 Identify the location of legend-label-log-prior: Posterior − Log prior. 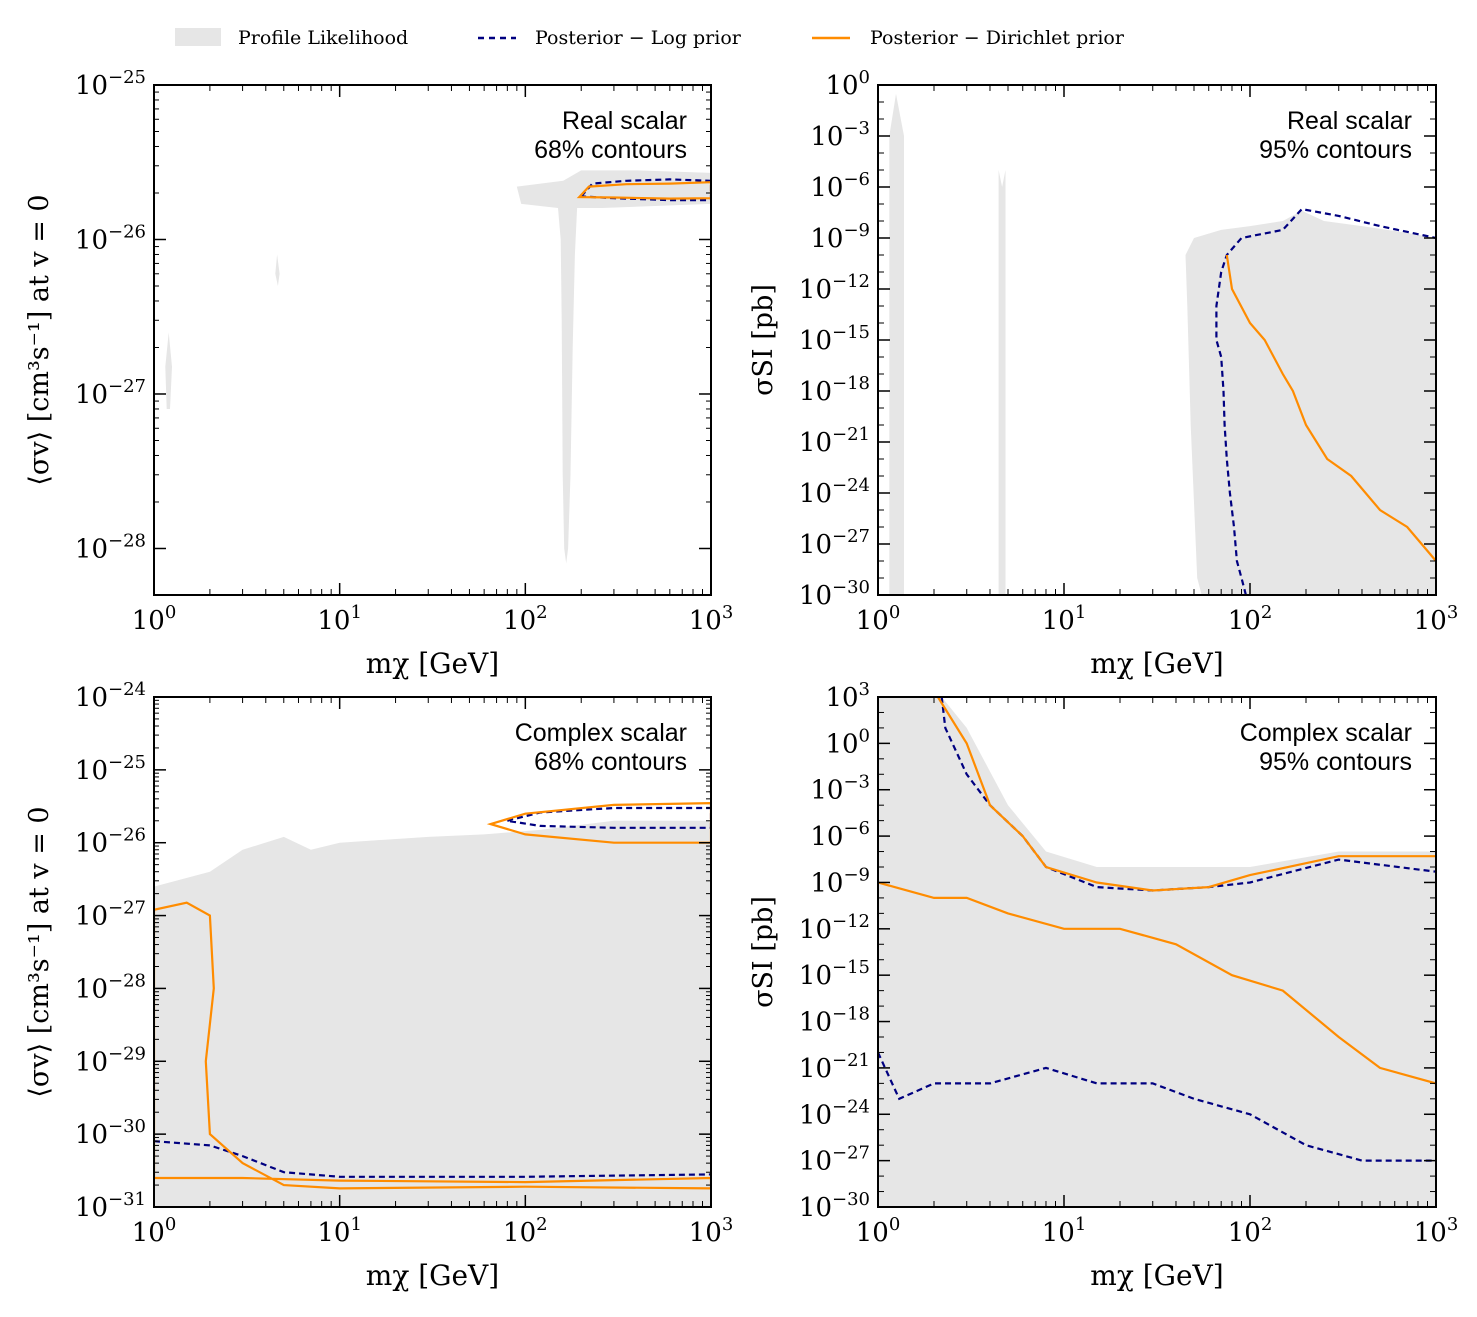
(638, 38).